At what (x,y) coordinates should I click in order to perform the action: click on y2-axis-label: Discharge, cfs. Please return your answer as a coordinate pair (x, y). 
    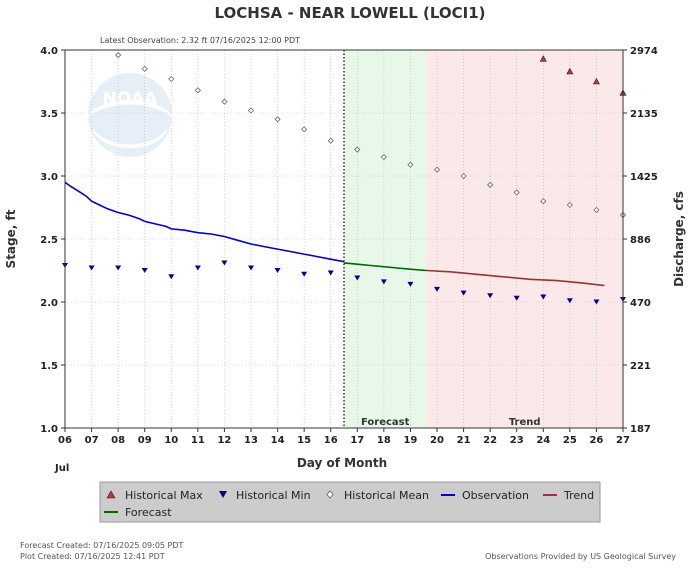
    Looking at the image, I should click on (679, 239).